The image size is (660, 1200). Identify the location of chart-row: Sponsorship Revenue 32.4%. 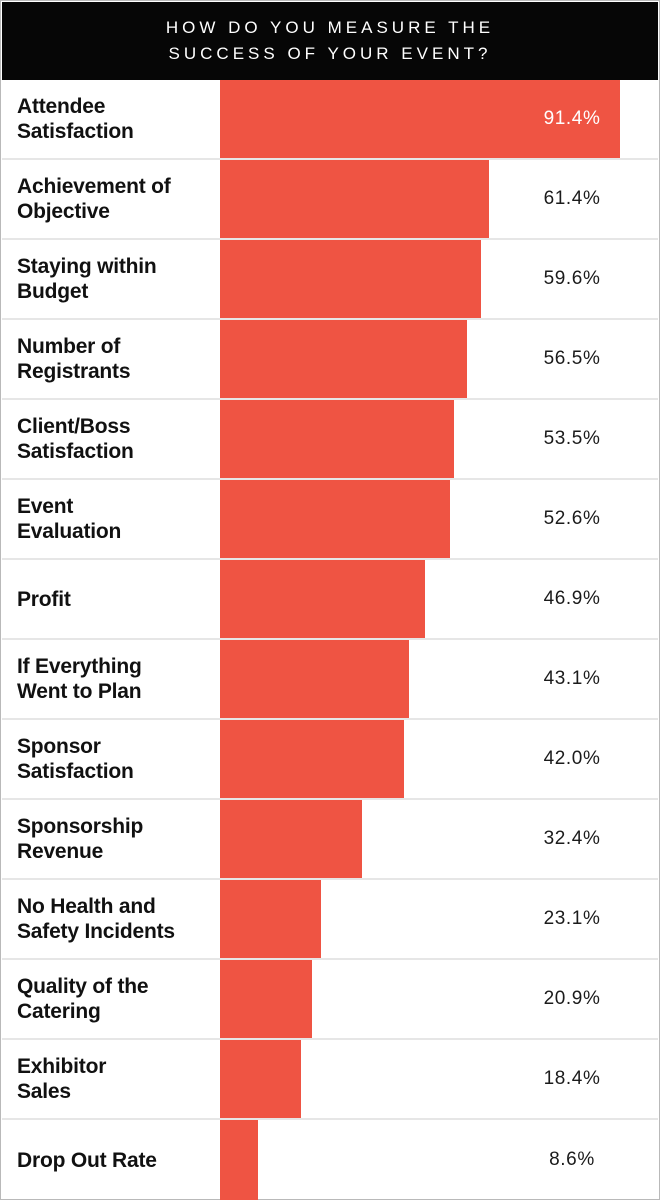
(330, 840).